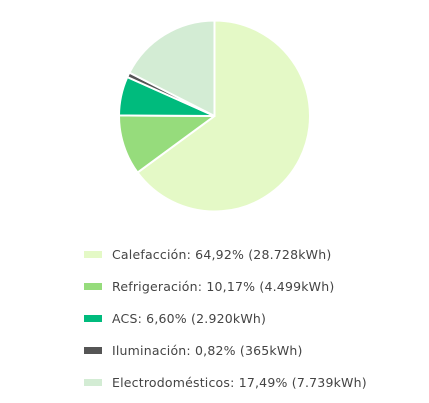 The width and height of the screenshot is (429, 403). Describe the element at coordinates (239, 382) in the screenshot. I see `legend-label: Electrodomésticos: 17,49% (7.739kWh)` at that location.